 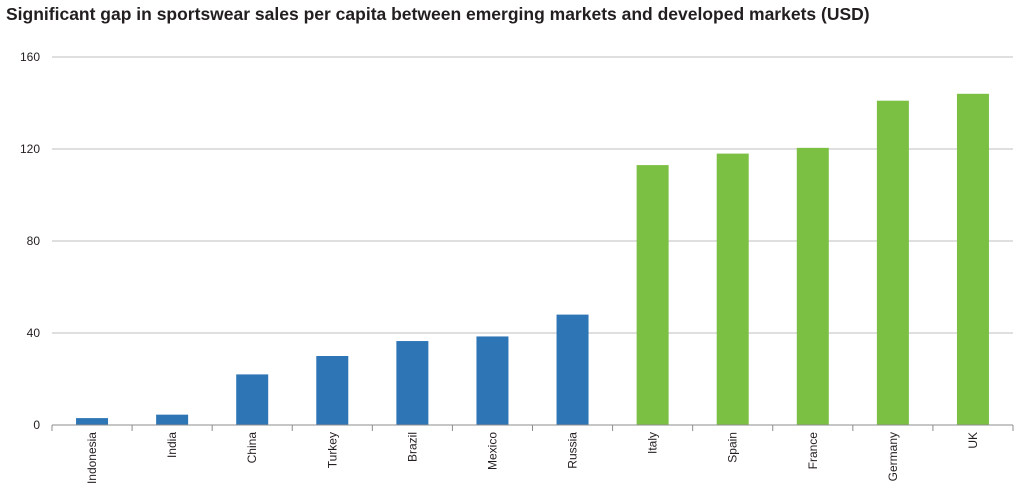 What do you see at coordinates (813, 451) in the screenshot?
I see `x-tick-label: France` at bounding box center [813, 451].